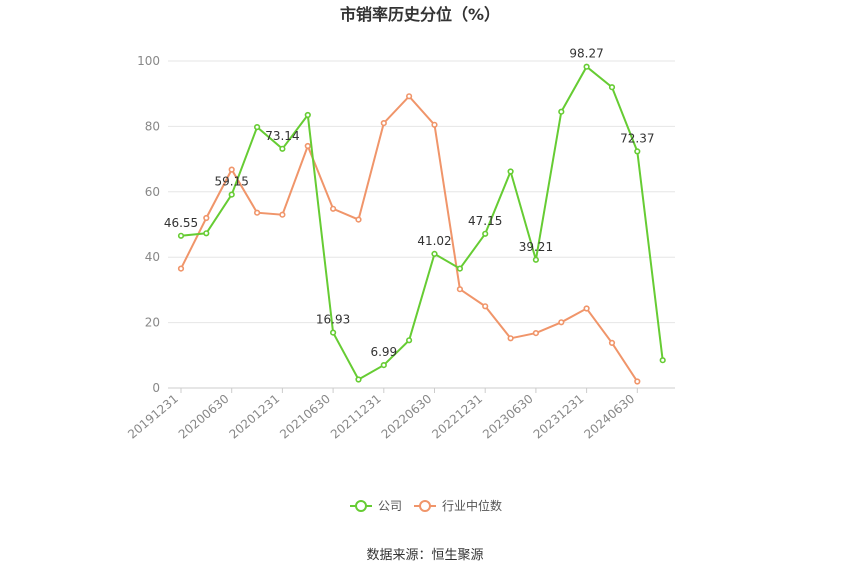  Describe the element at coordinates (232, 182) in the screenshot. I see `data-label: 59.15` at that location.